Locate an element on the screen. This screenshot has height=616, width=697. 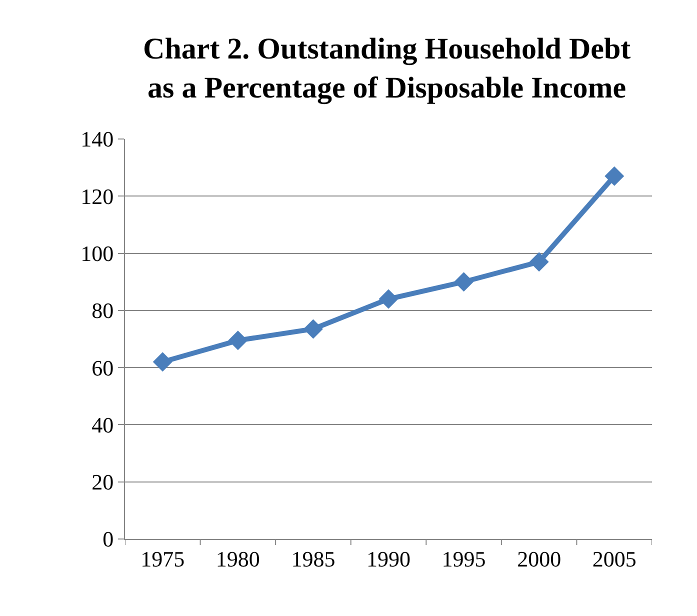
x-tick-label: 2000 is located at coordinates (539, 559).